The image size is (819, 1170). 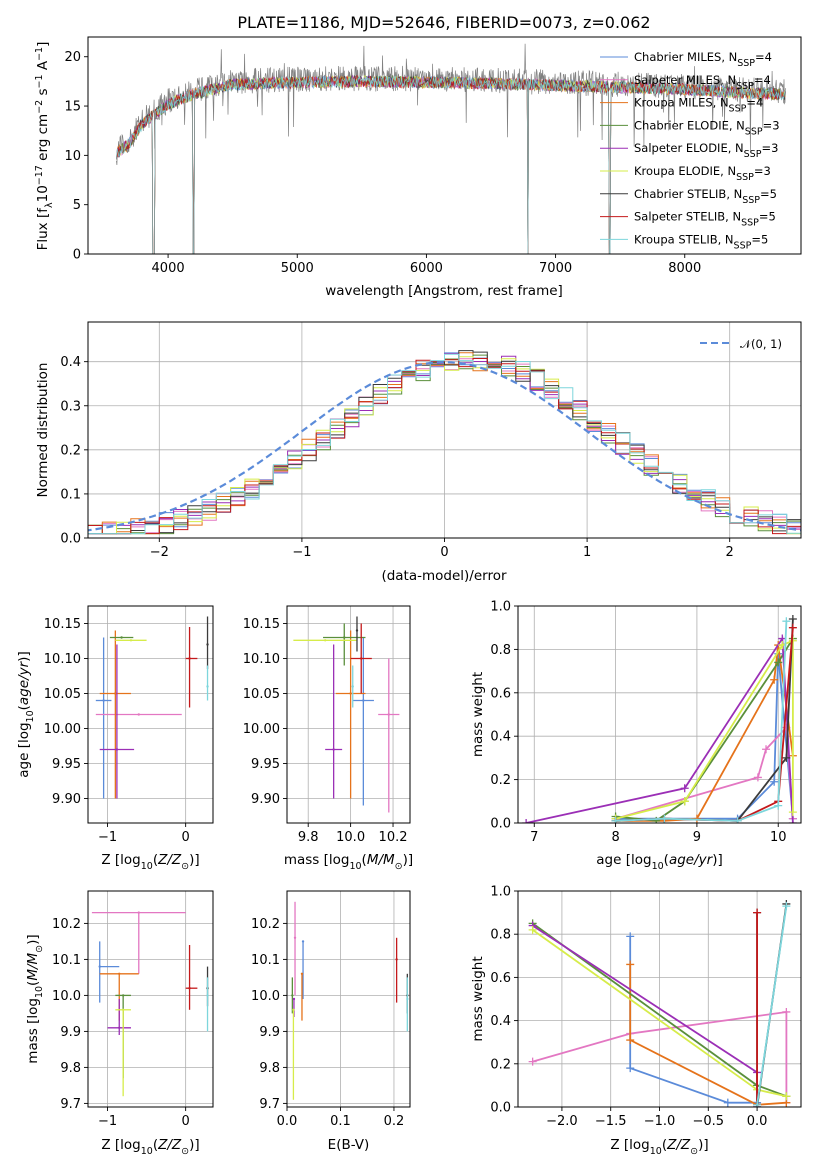 I want to click on legend-label-6: Chabrier STELIB, NSSP=5, so click(x=705, y=196).